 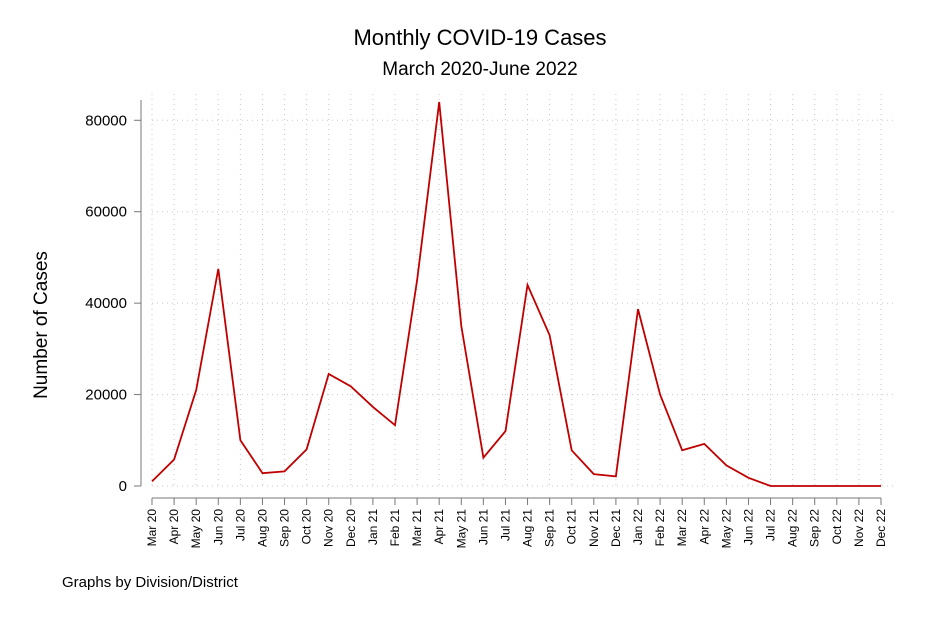 What do you see at coordinates (262, 528) in the screenshot?
I see `x-tick-label: Aug 20` at bounding box center [262, 528].